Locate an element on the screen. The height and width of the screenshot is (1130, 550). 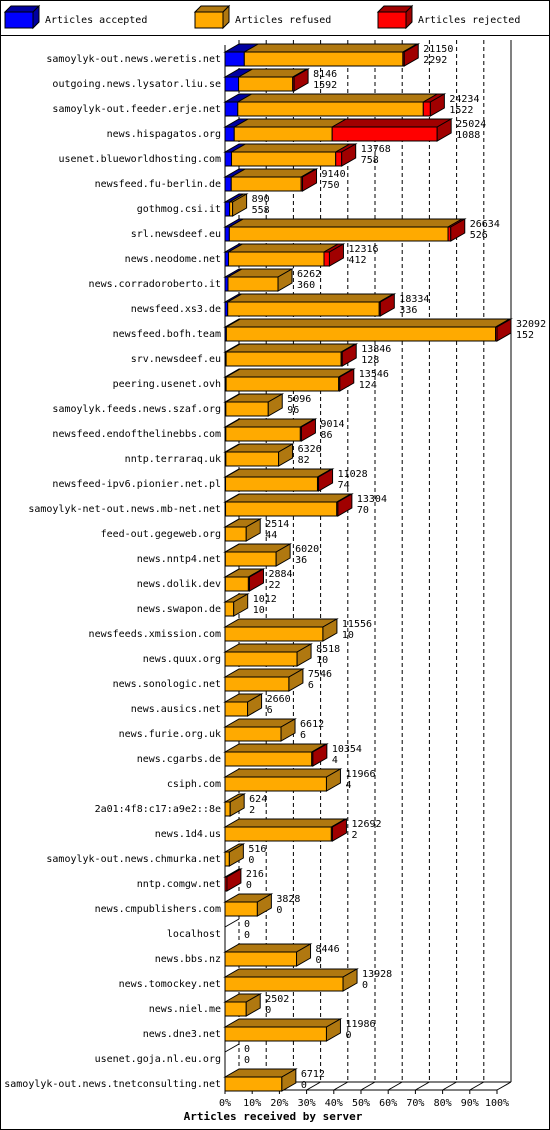
total-label: 32092 is located at coordinates (531, 324).